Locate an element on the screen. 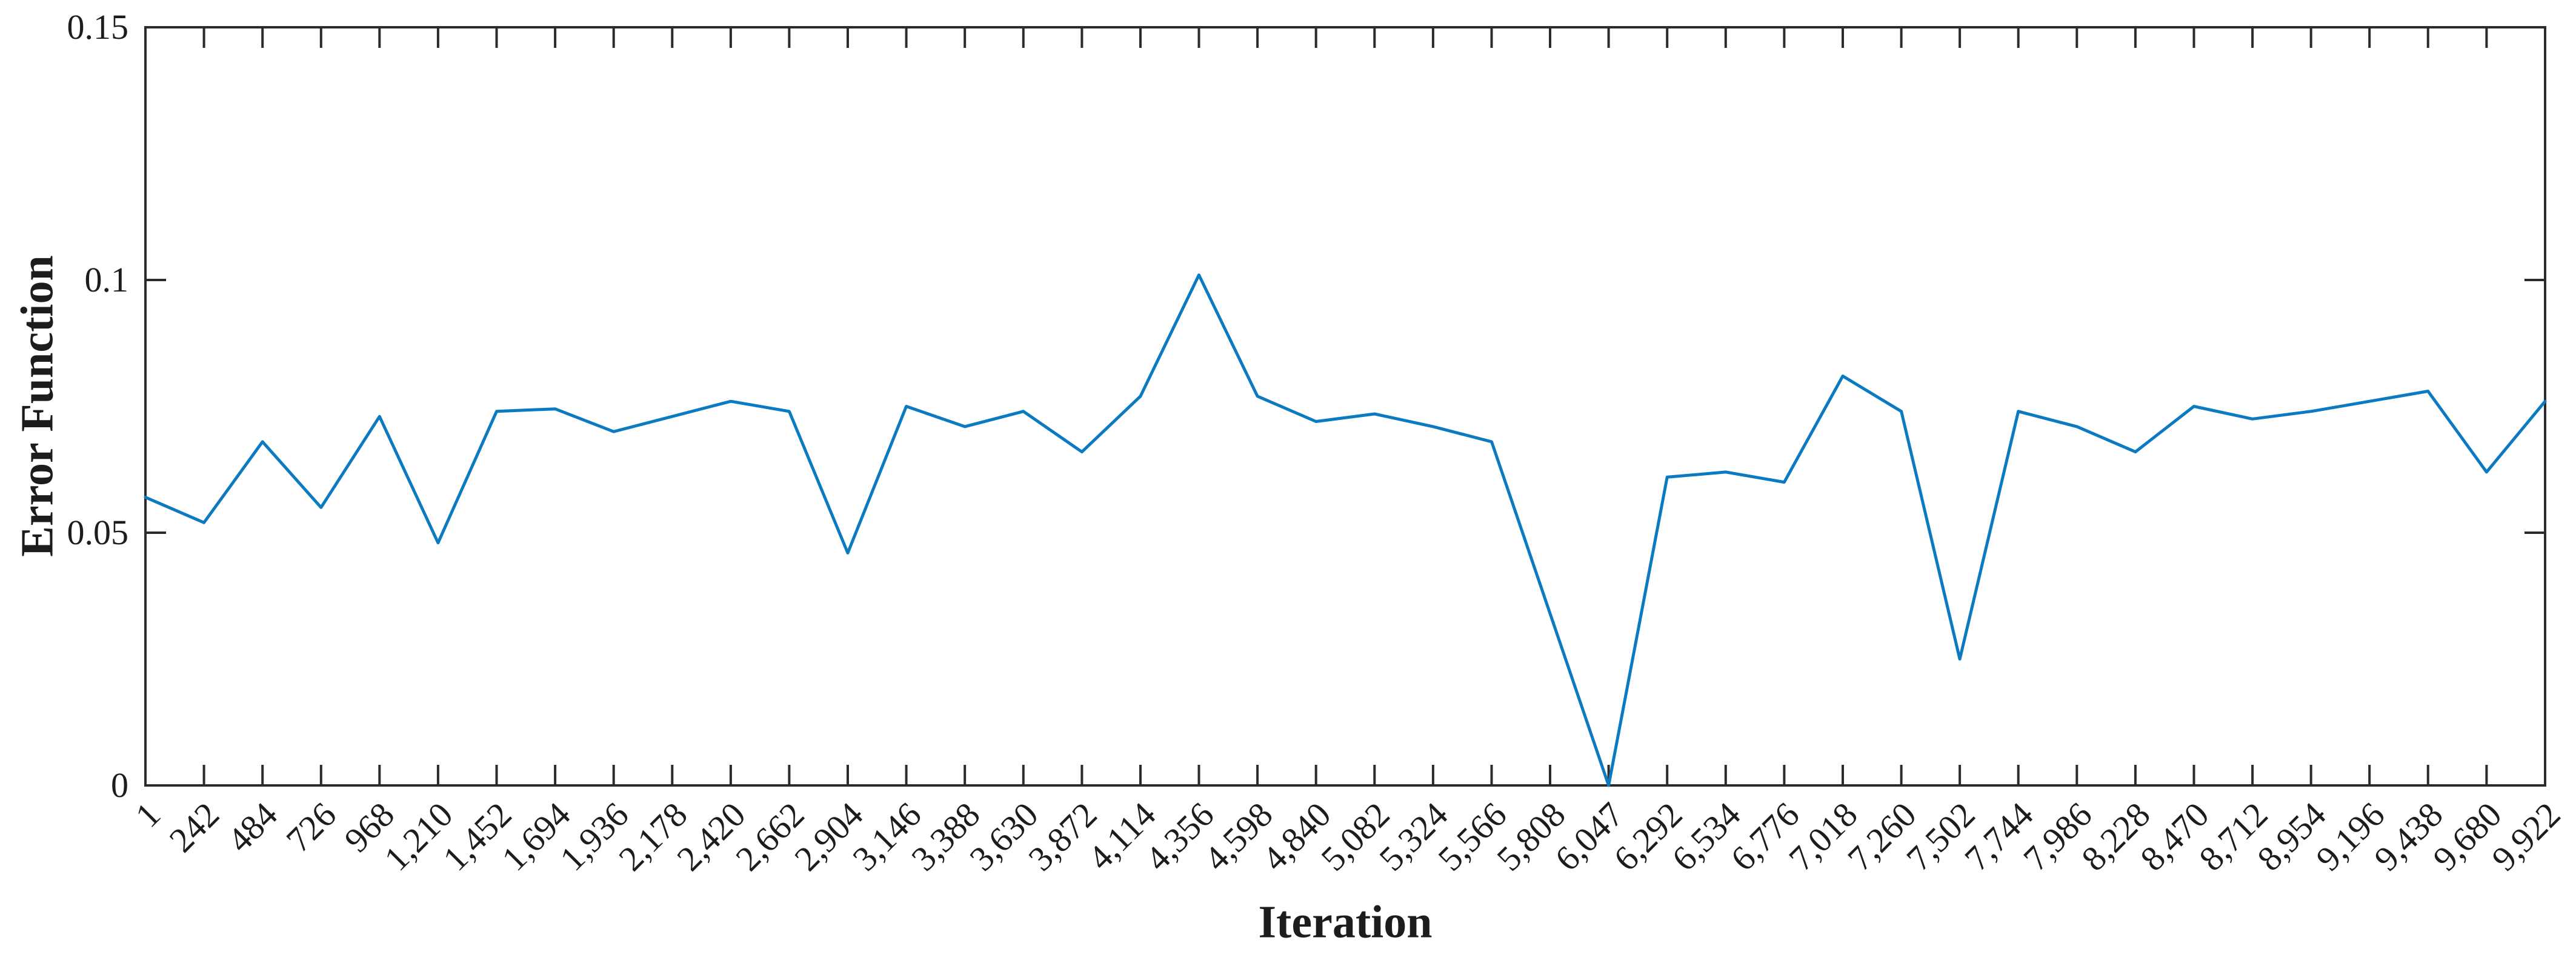 This screenshot has height=963, width=2576. x-tick-label: 7,018 is located at coordinates (1823, 837).